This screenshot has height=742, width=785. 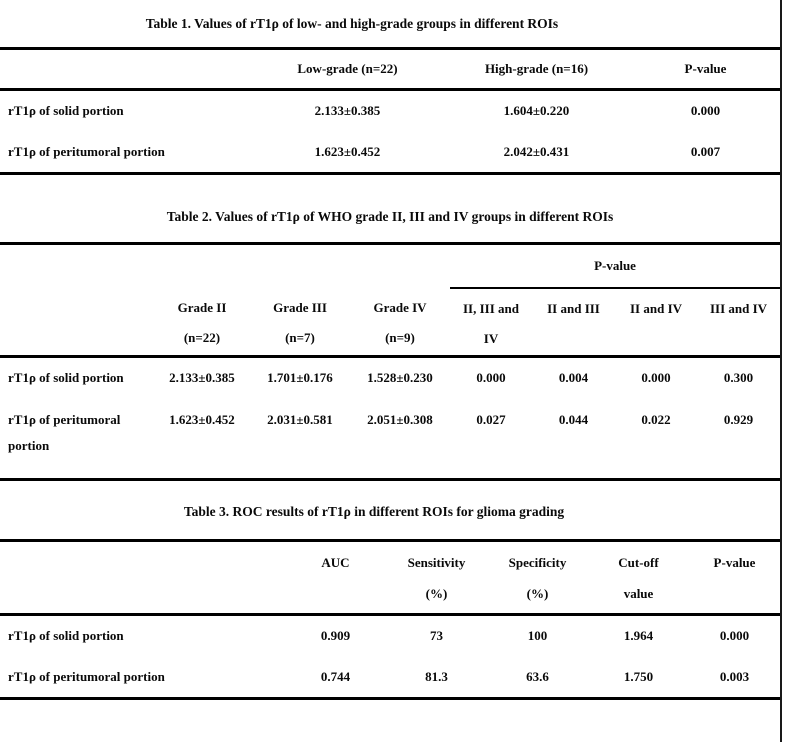 I want to click on table2-header-empty, so click(x=77, y=322).